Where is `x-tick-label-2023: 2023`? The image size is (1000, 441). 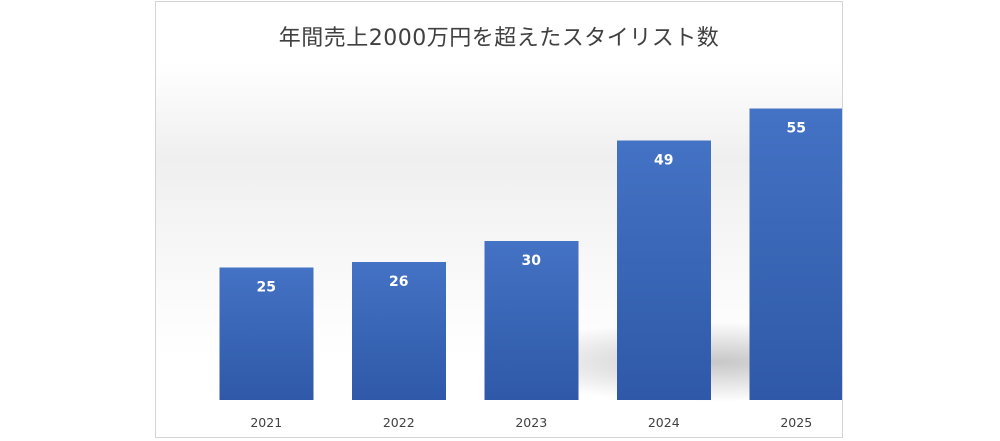 x-tick-label-2023: 2023 is located at coordinates (531, 422).